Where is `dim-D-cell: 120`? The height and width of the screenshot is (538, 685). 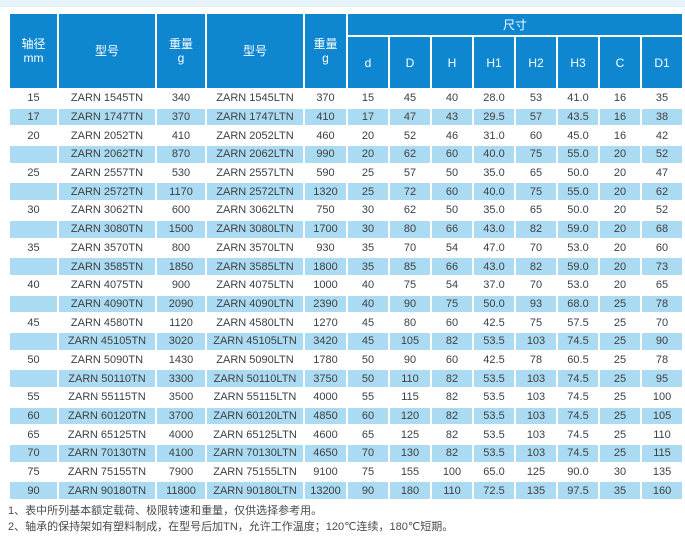
dim-D-cell: 120 is located at coordinates (410, 416).